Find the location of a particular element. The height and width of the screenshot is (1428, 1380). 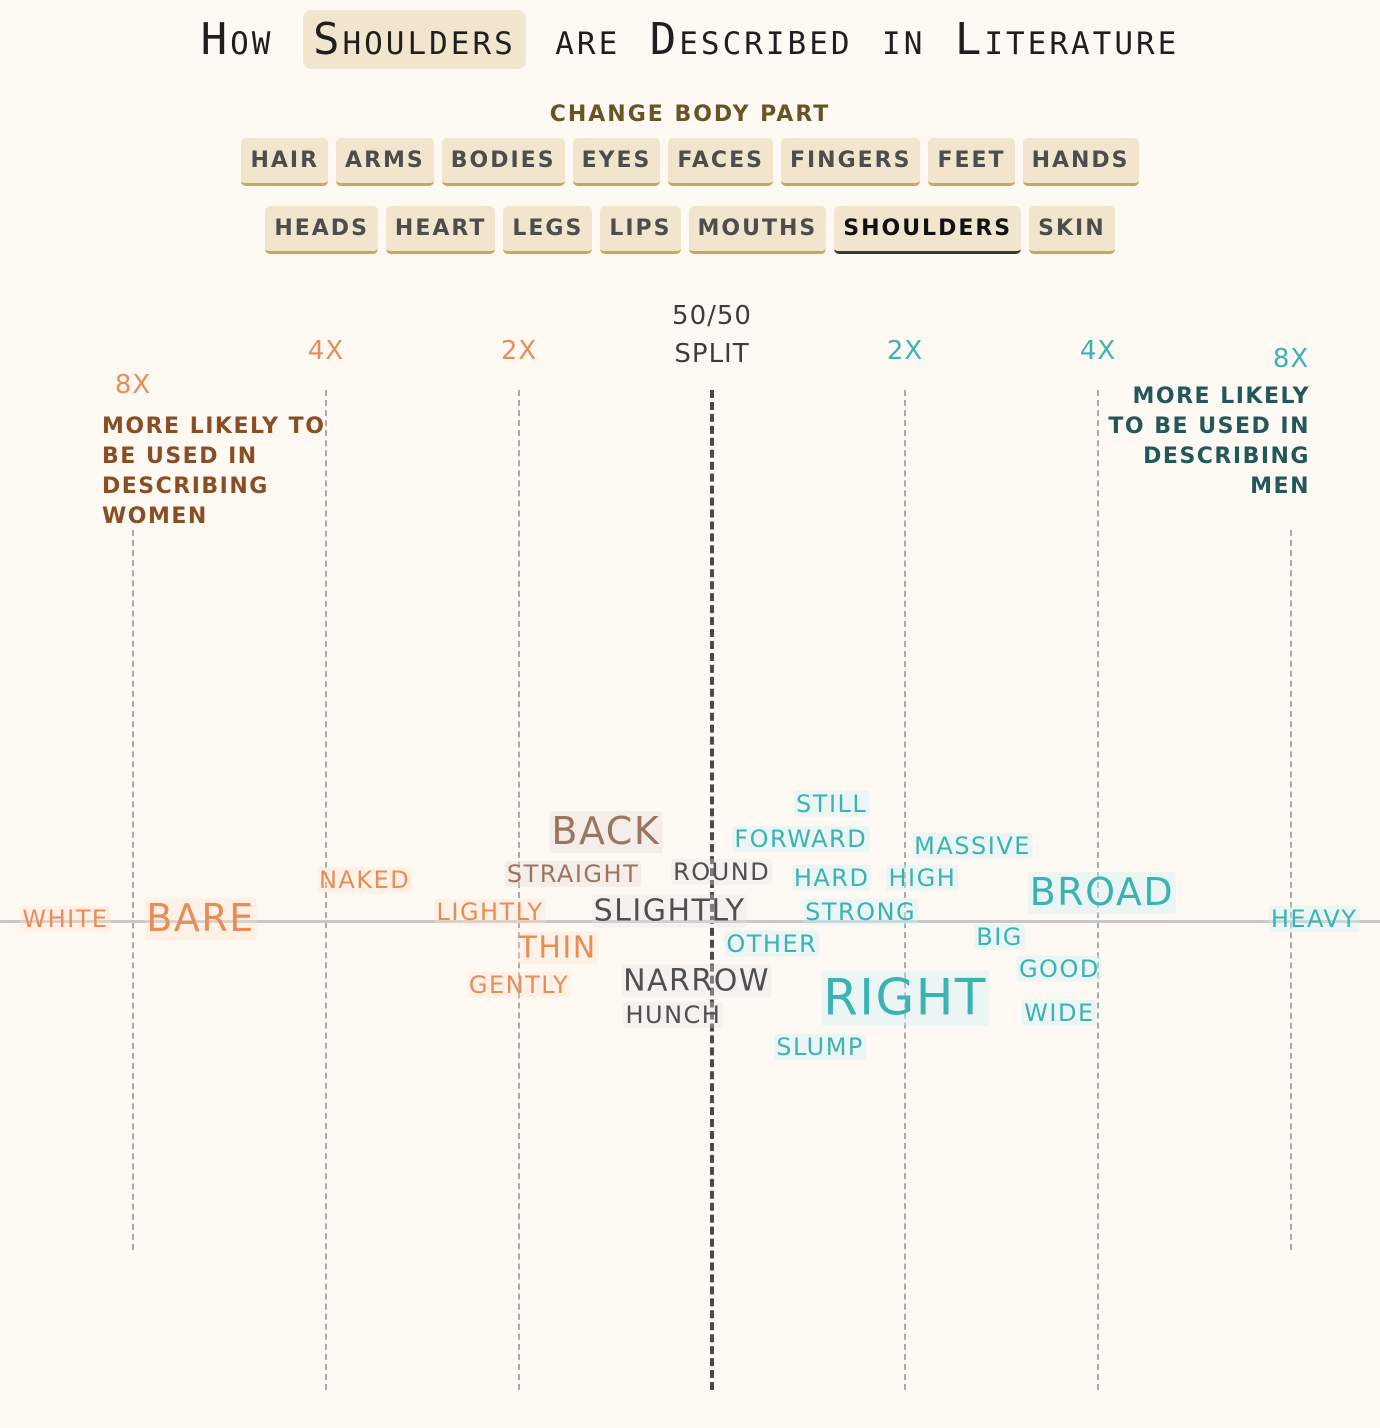

split-label: 50/50 SPLIT is located at coordinates (712, 335).